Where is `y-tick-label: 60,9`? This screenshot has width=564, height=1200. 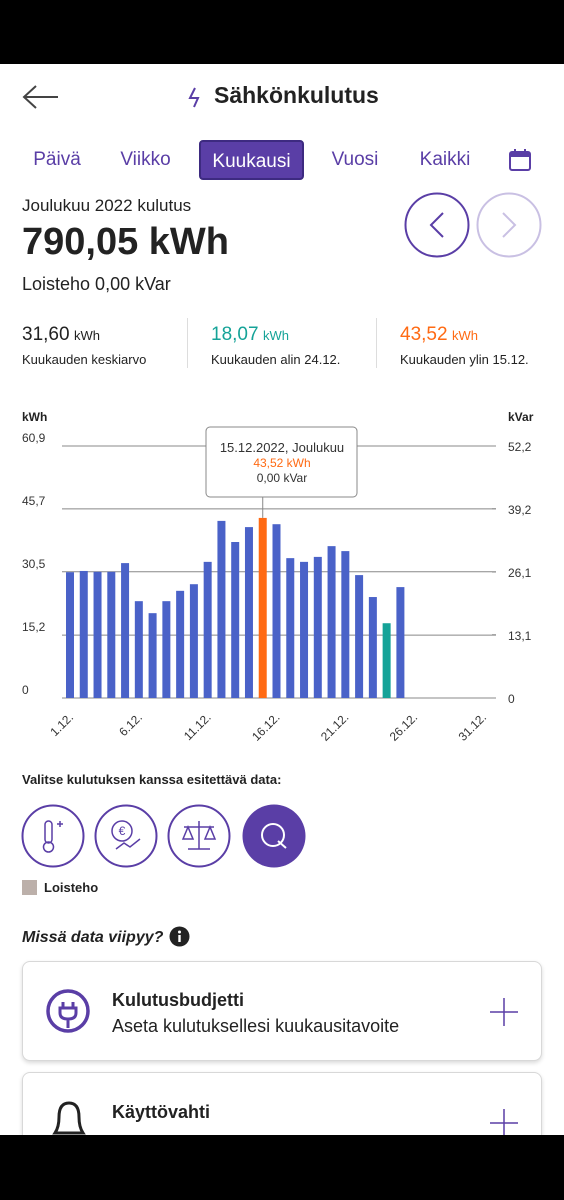 y-tick-label: 60,9 is located at coordinates (34, 438).